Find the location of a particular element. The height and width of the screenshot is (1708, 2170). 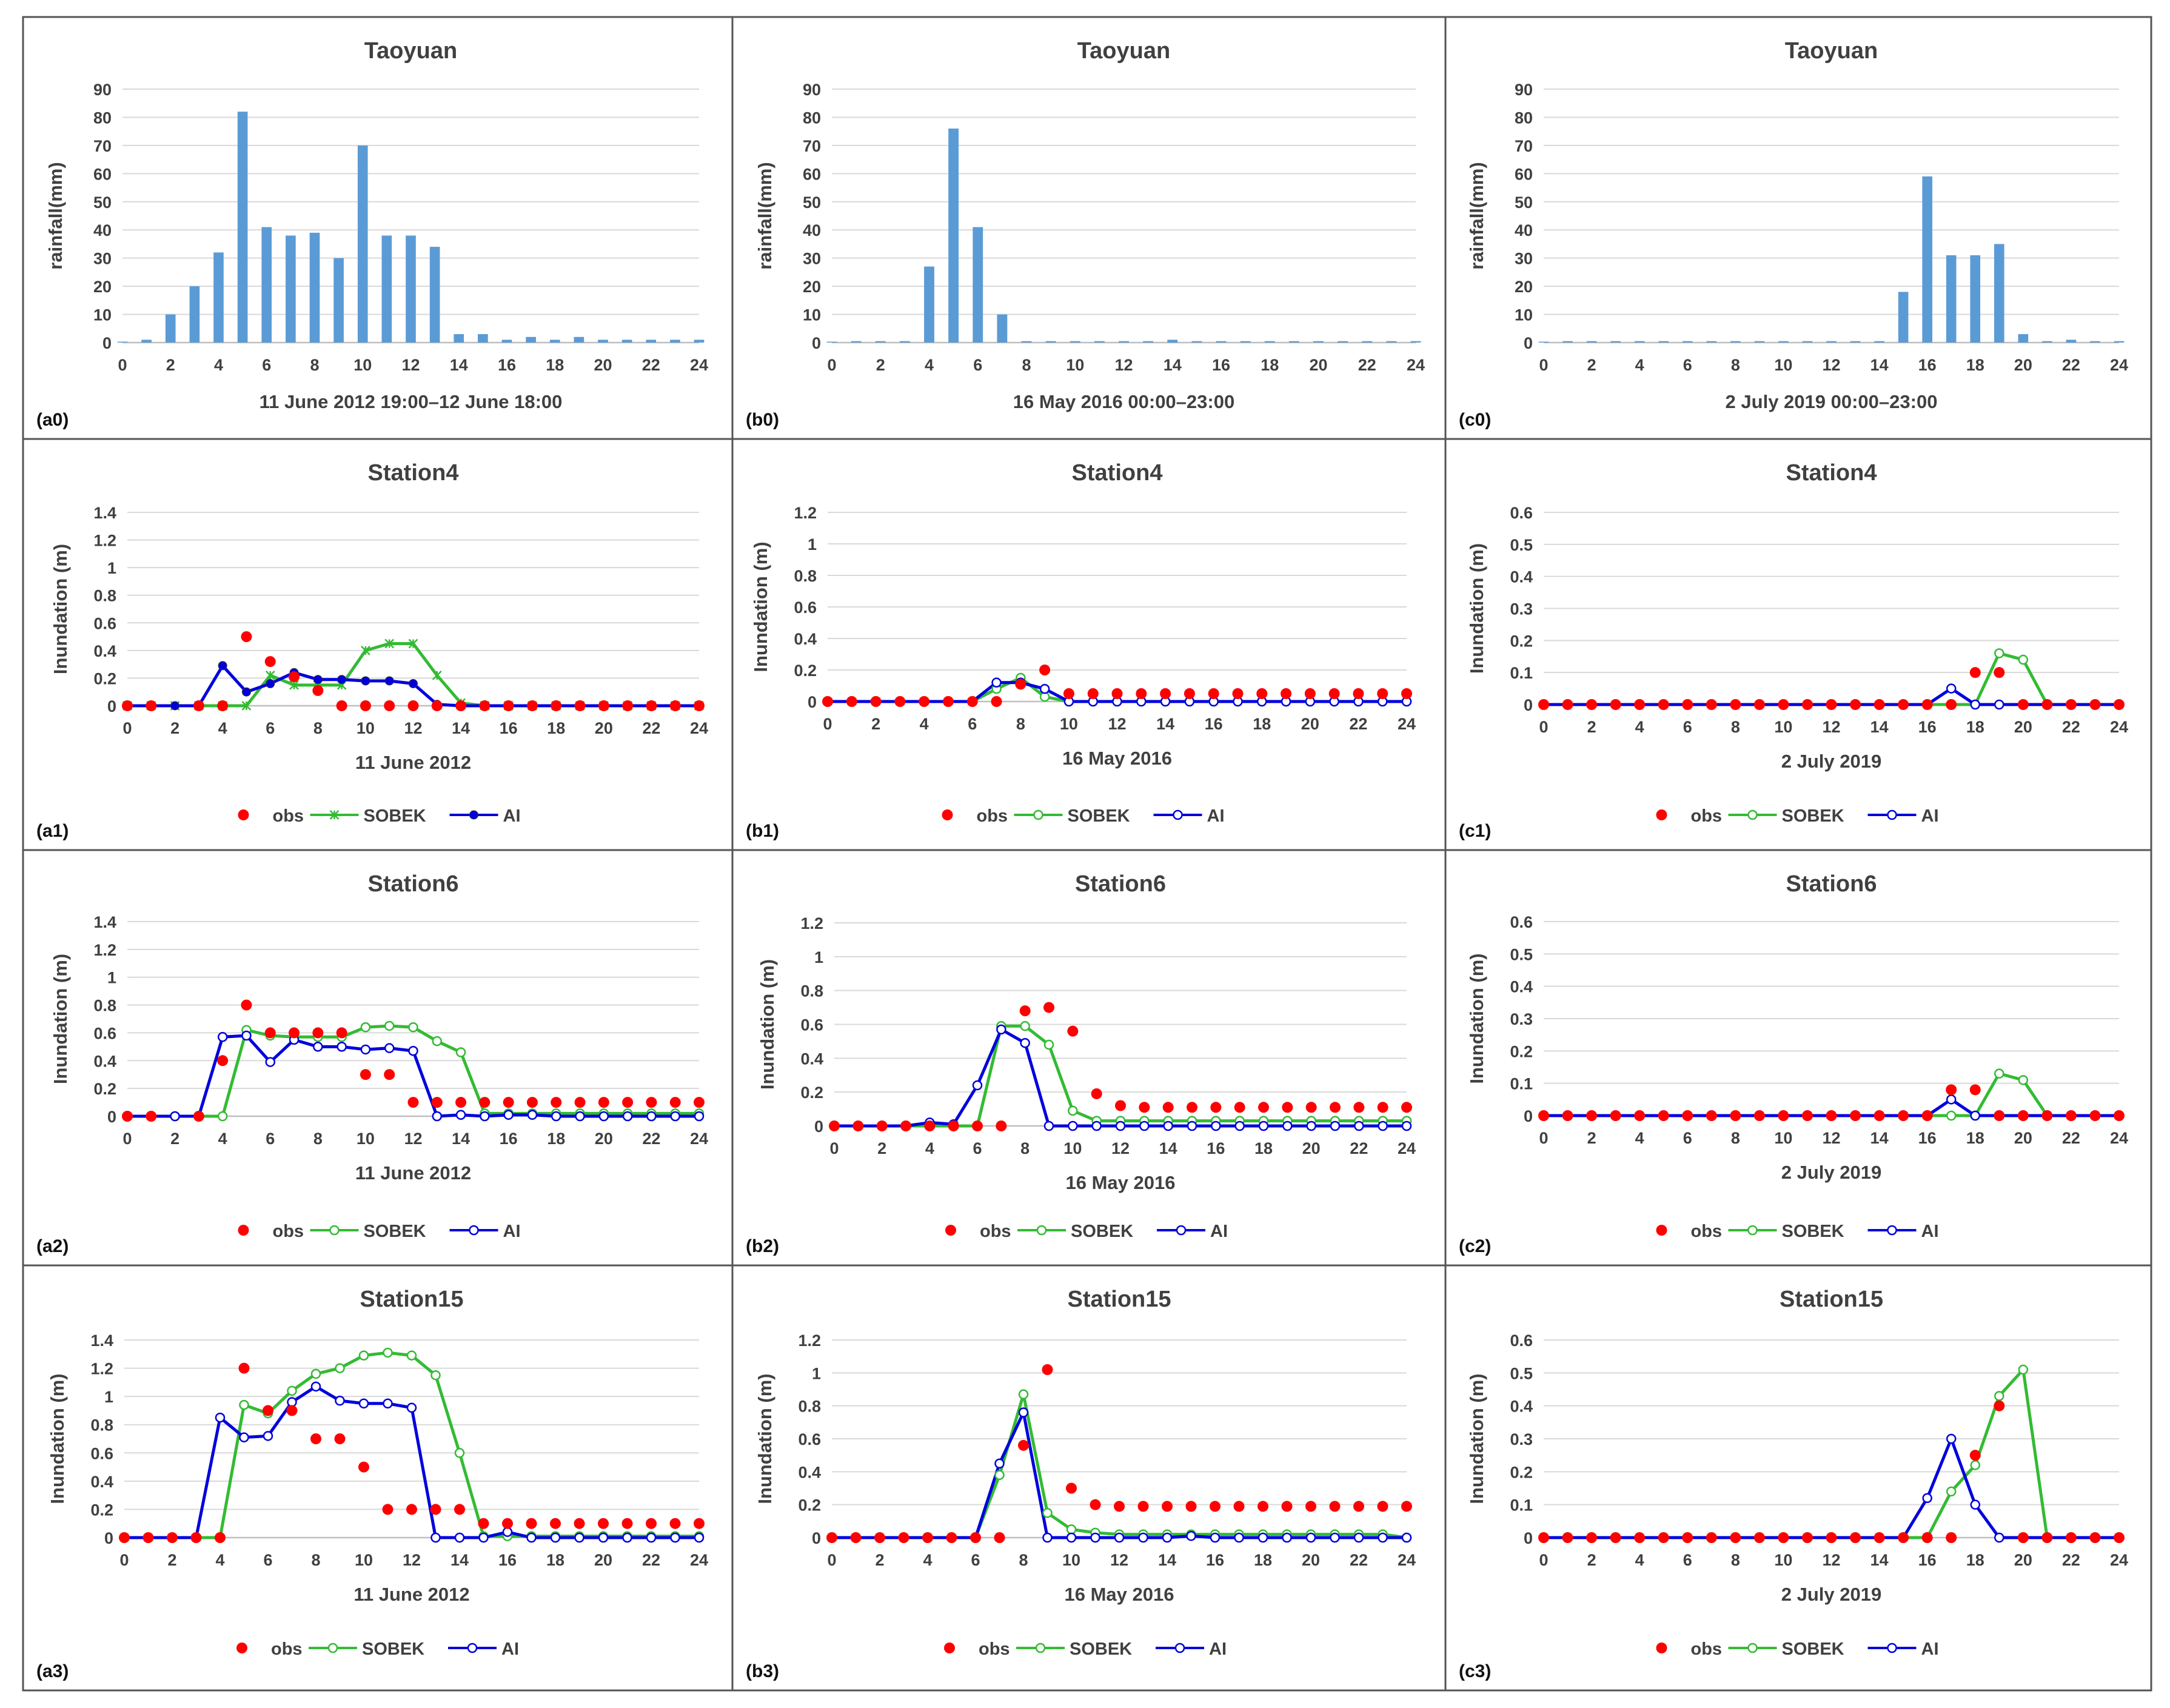

x-tick-label: 8 is located at coordinates (1023, 1560).